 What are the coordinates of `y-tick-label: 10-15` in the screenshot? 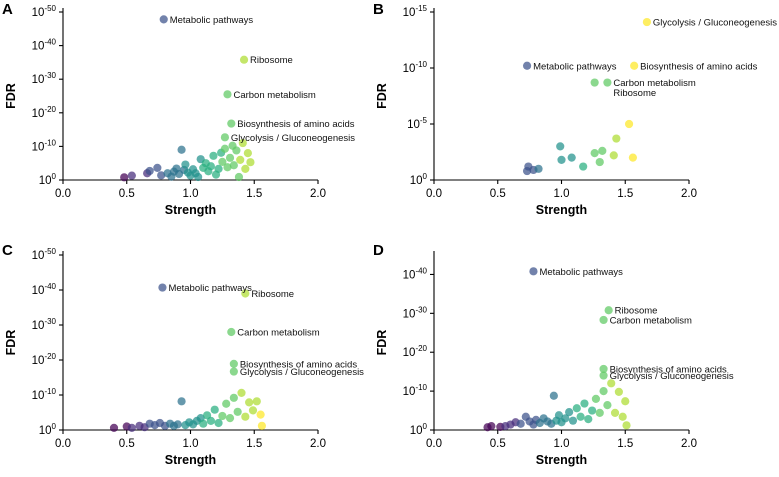 It's located at (415, 11).